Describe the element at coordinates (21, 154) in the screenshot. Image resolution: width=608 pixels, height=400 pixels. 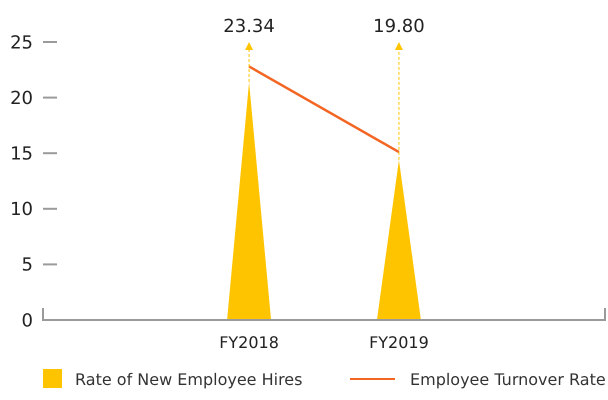
I see `y-tick-label: 15` at that location.